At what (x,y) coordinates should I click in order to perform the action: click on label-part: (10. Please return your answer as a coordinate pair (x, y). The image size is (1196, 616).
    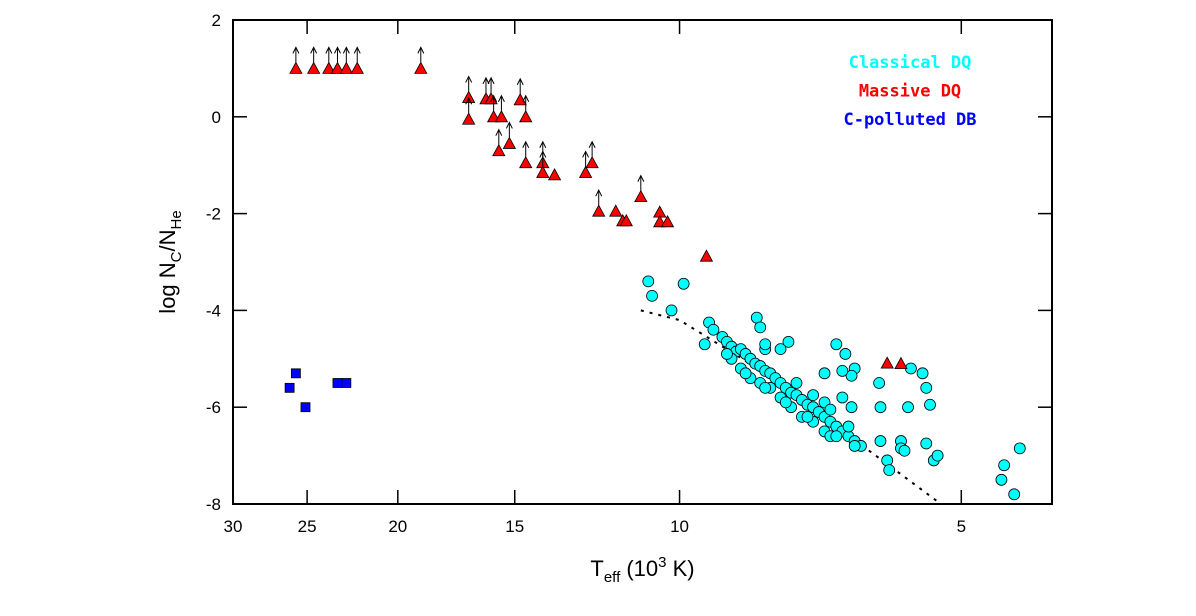
    Looking at the image, I should click on (639, 568).